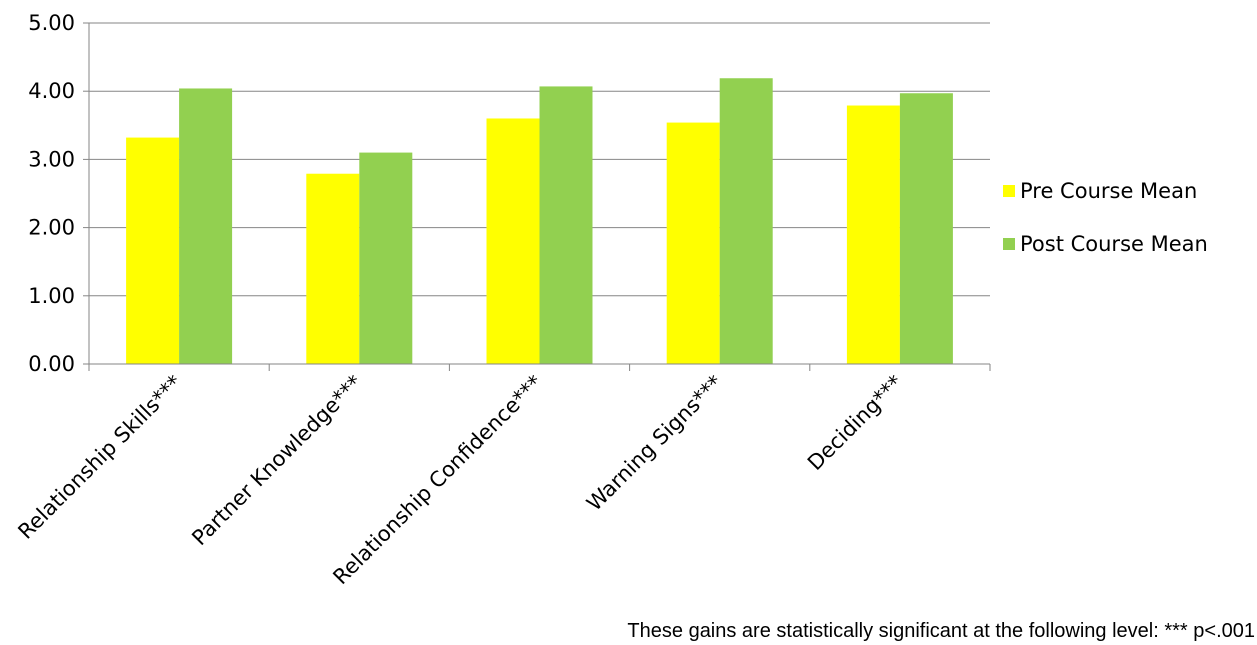 Image resolution: width=1257 pixels, height=645 pixels. I want to click on y-tick-label: 5.00, so click(51, 23).